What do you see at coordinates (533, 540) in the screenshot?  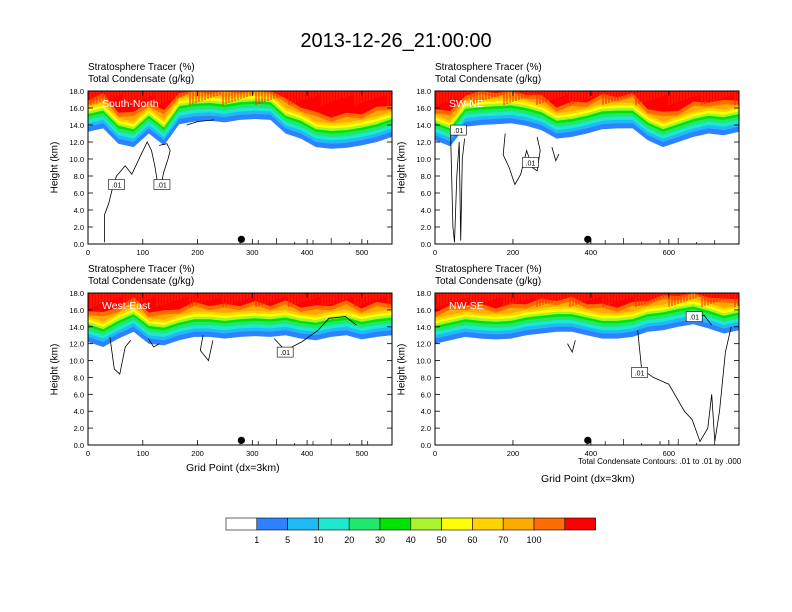 I see `colorbar-label: 100` at bounding box center [533, 540].